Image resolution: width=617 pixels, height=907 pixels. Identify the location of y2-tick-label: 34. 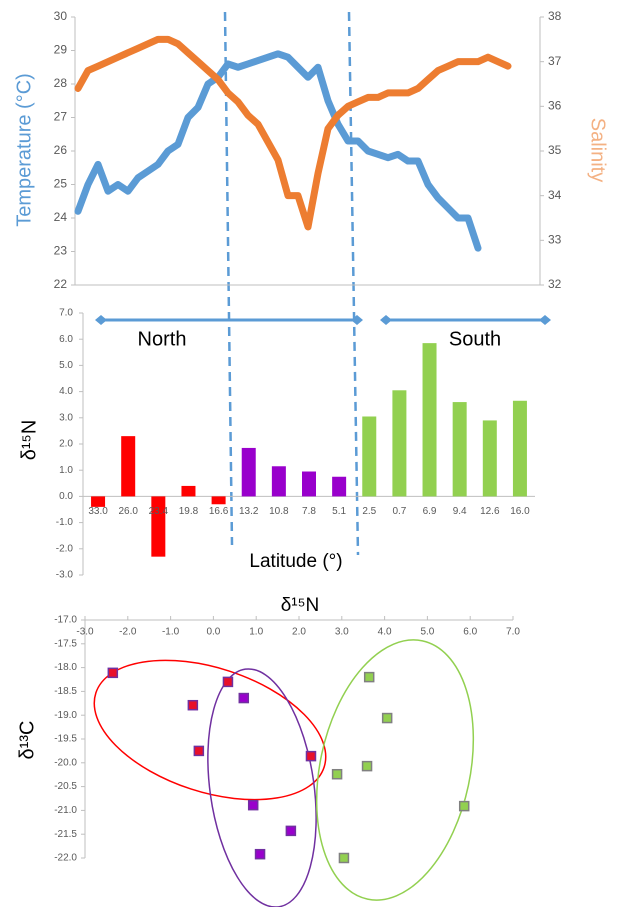
(555, 195).